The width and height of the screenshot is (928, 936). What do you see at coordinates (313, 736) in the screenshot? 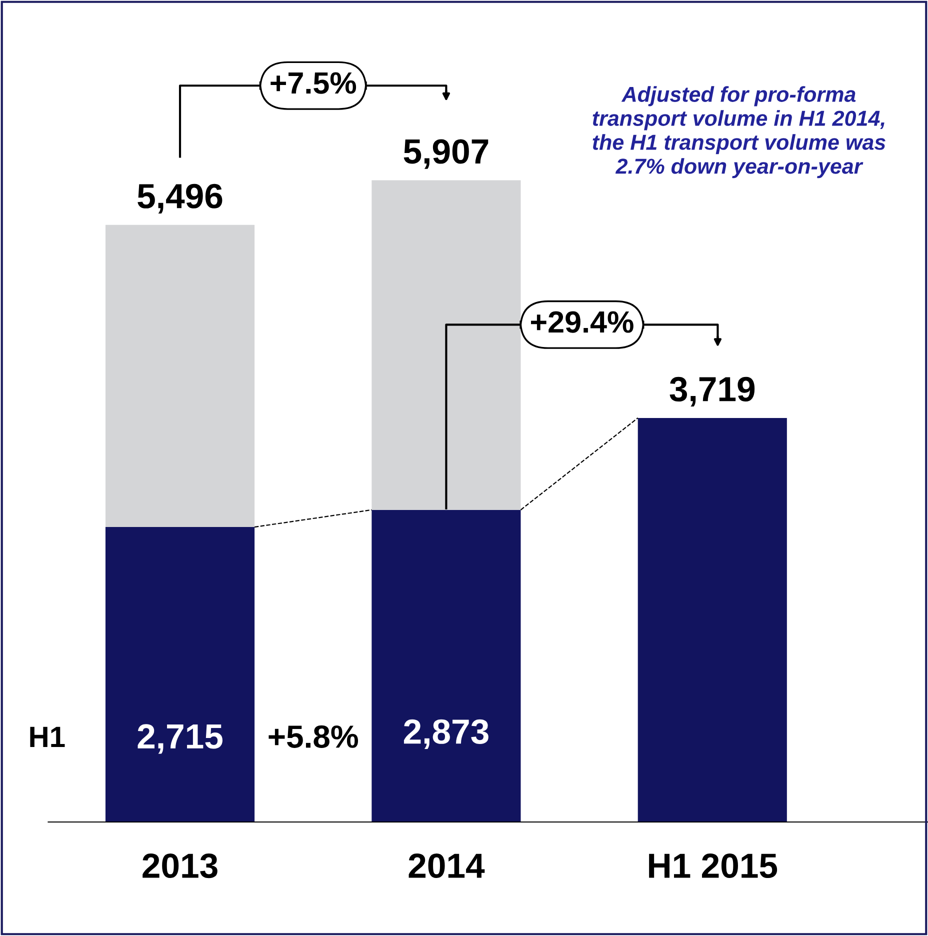
I see `annotation: +5.8%` at bounding box center [313, 736].